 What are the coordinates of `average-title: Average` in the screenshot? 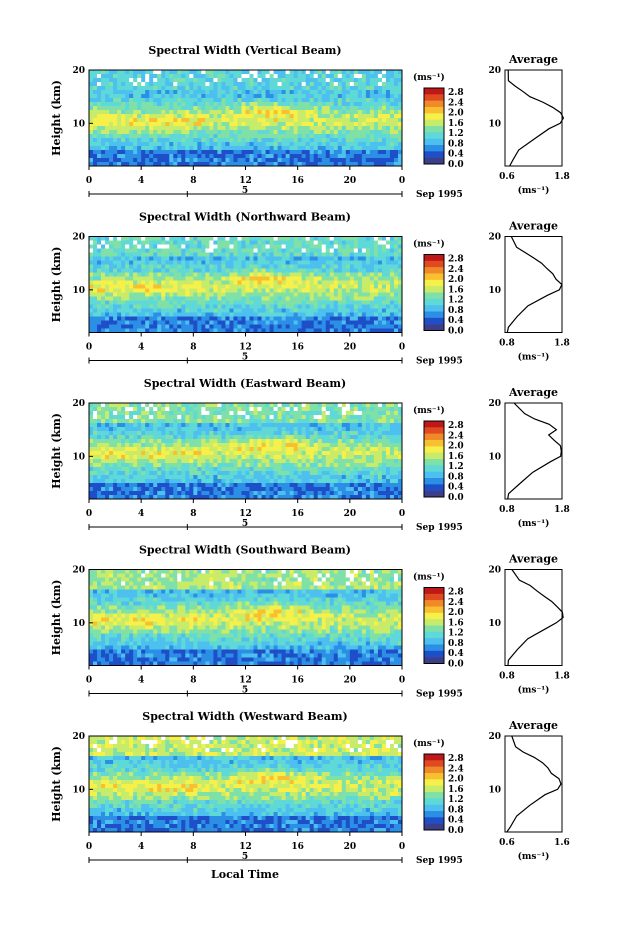 It's located at (533, 226).